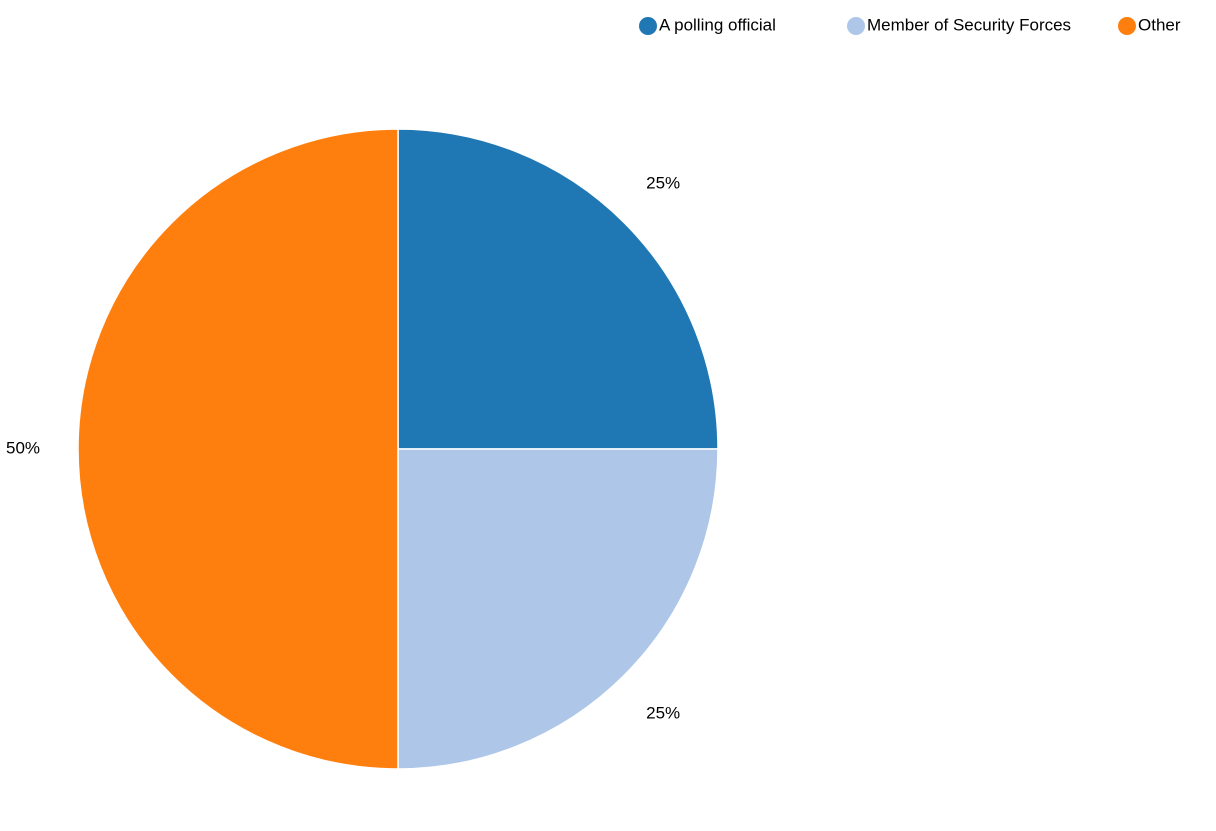 The height and width of the screenshot is (831, 1216). I want to click on slice-label: 50%, so click(23, 447).